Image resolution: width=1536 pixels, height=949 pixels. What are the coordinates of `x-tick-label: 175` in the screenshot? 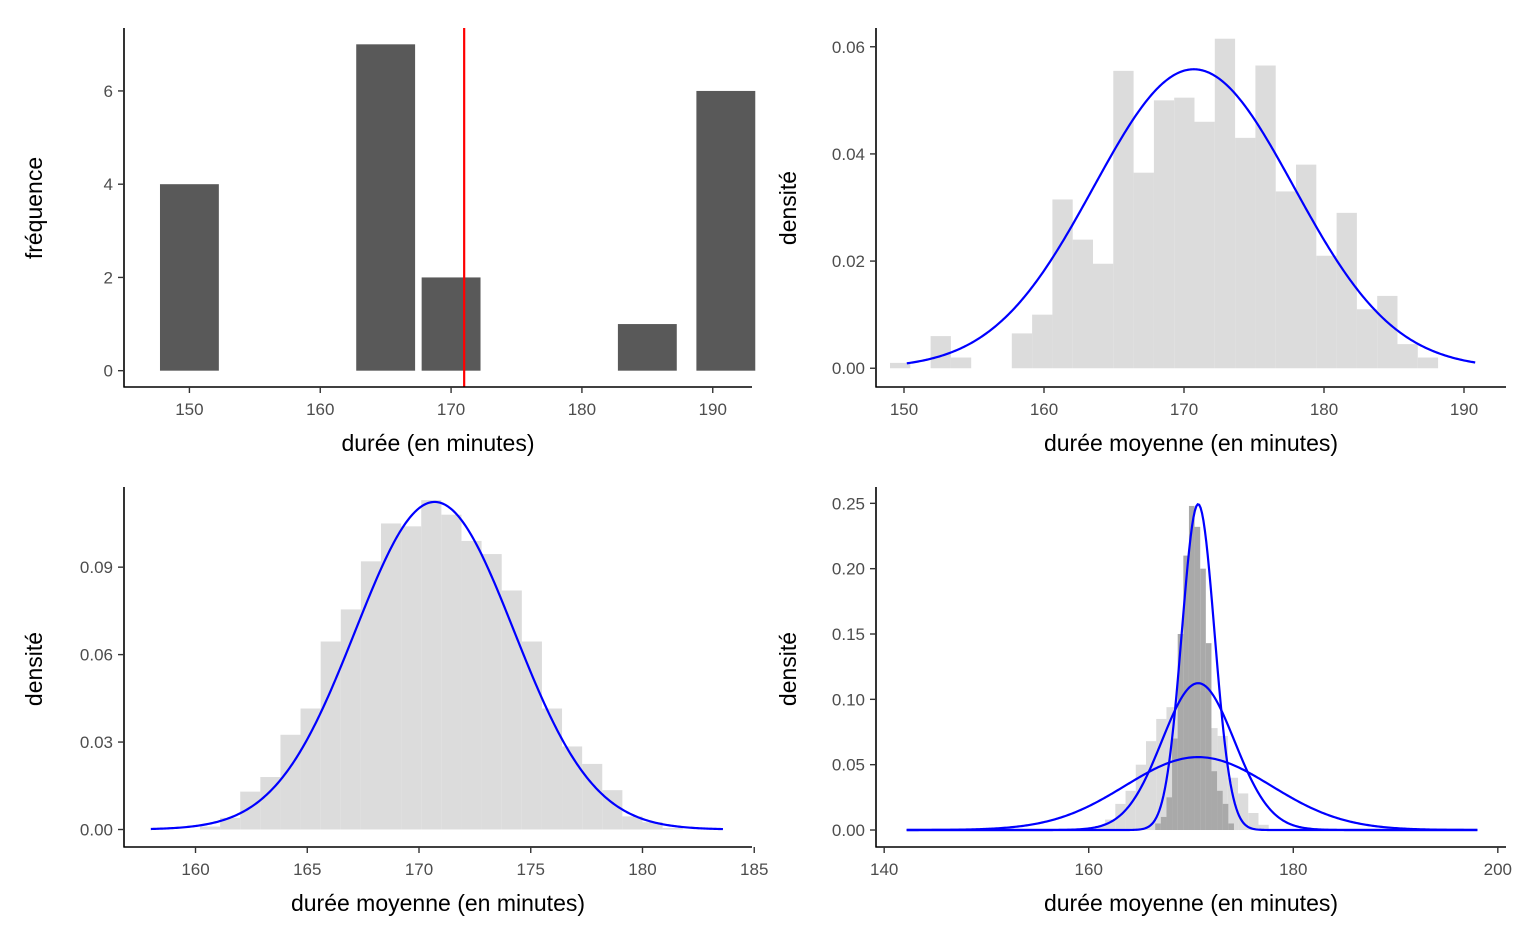 It's located at (531, 869).